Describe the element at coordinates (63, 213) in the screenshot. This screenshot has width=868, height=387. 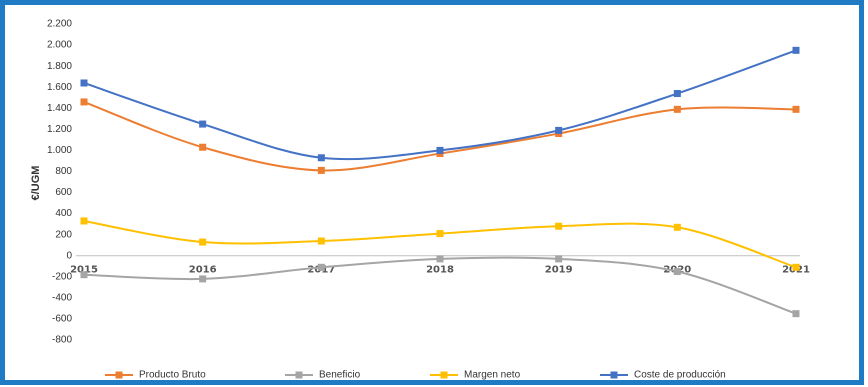
I see `y-tick-label: 400` at that location.